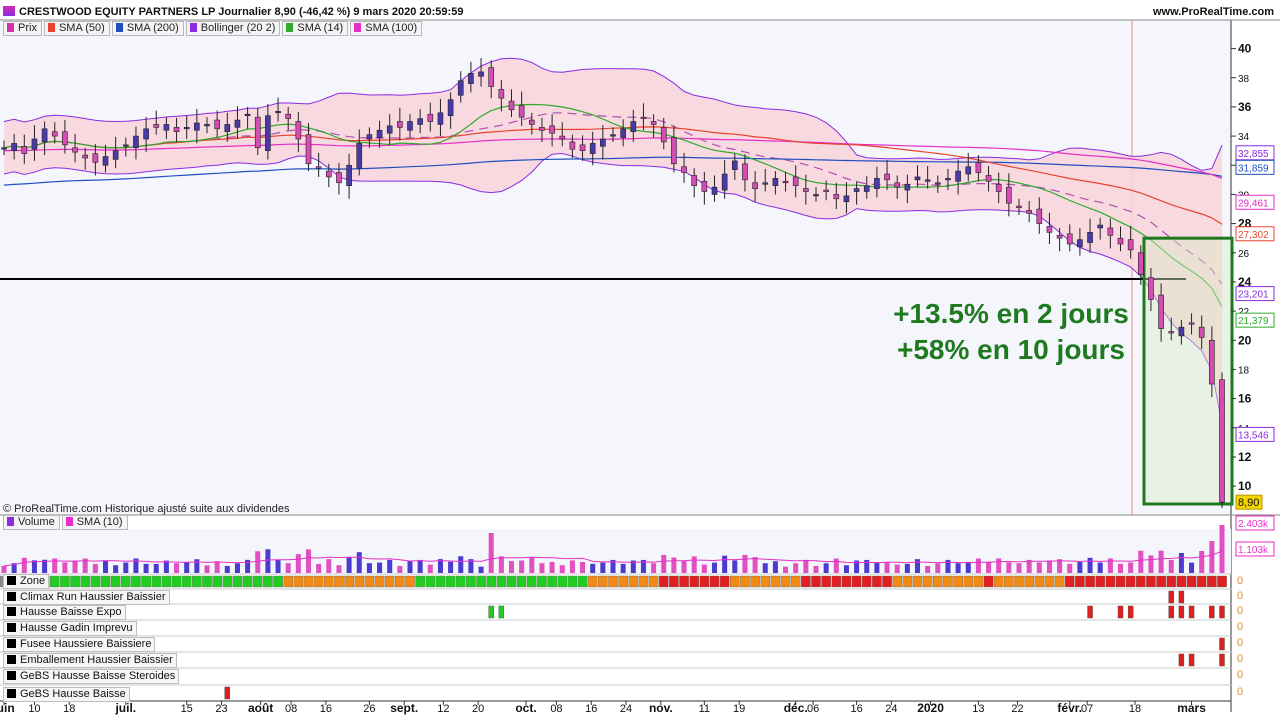  Describe the element at coordinates (31, 522) in the screenshot. I see `legend-volume: Volume` at that location.